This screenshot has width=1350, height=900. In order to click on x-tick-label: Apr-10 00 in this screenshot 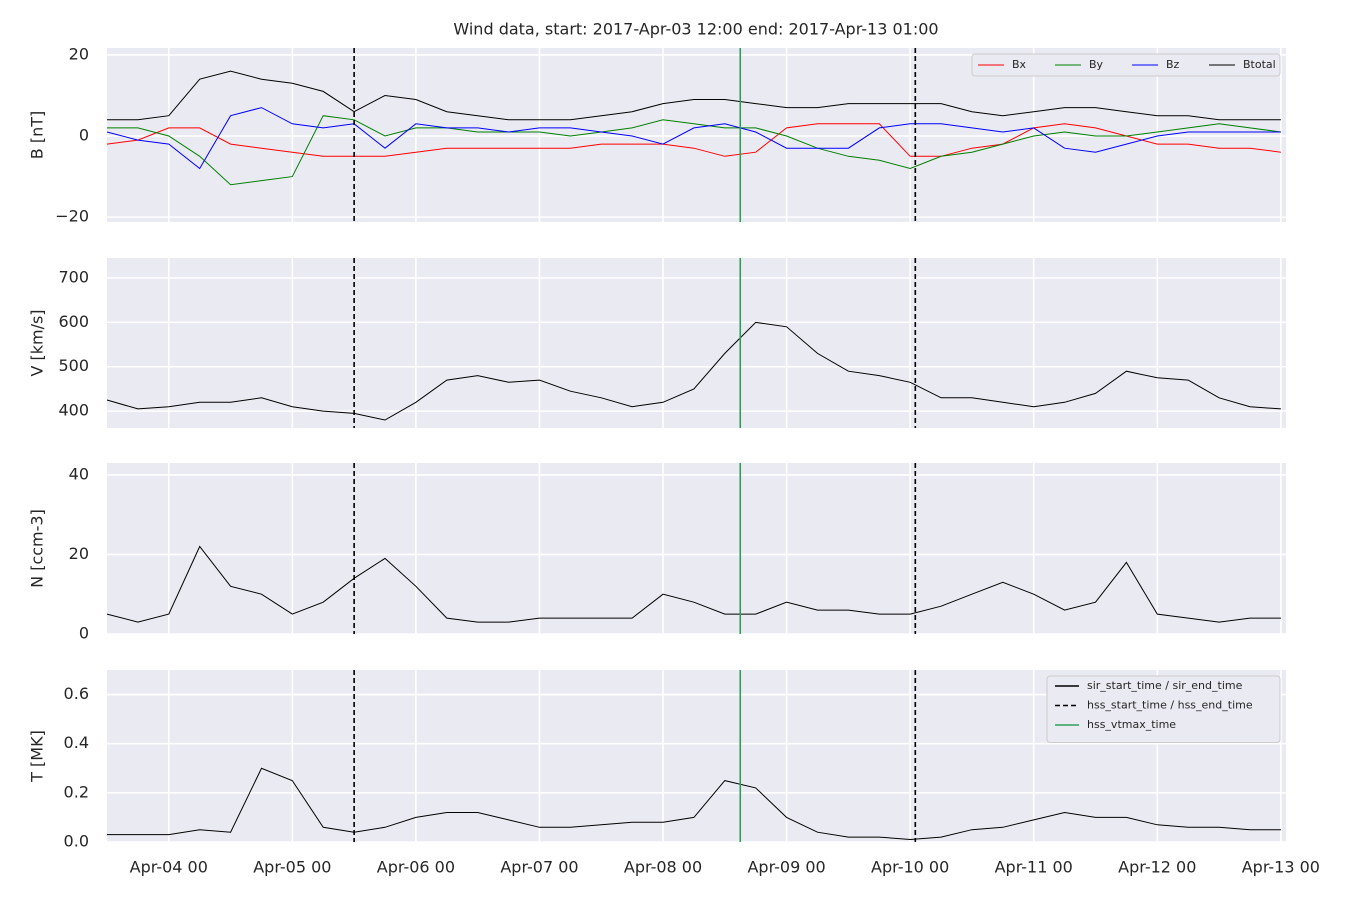, I will do `click(910, 867)`.